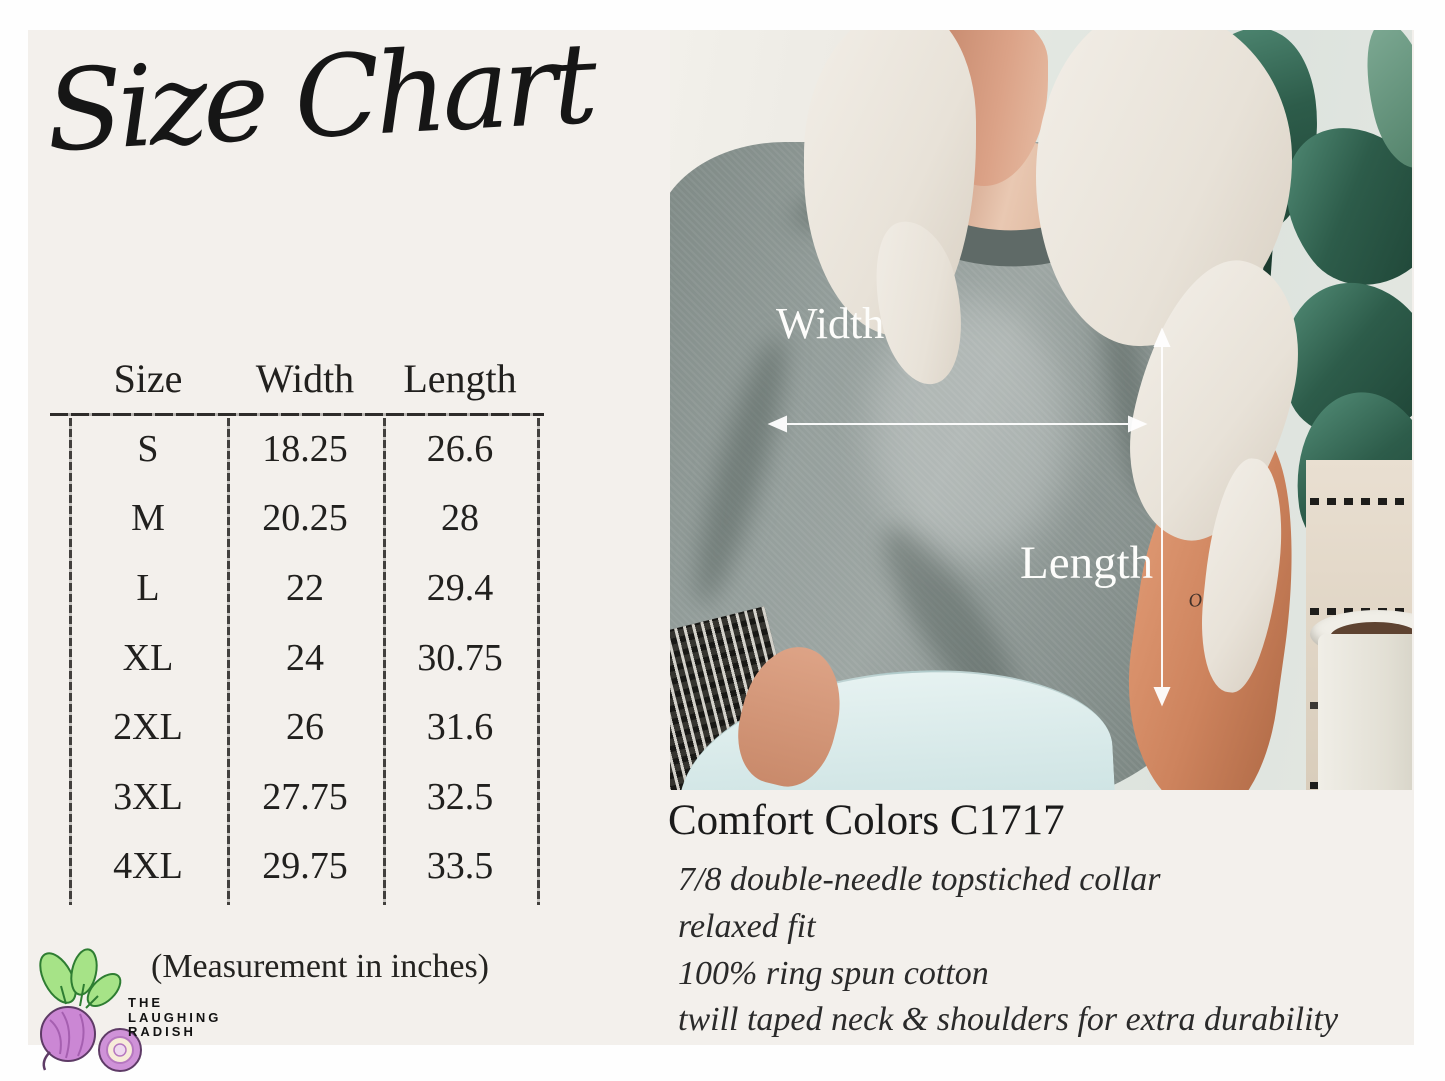  What do you see at coordinates (320, 966) in the screenshot?
I see `measurement-note: (Measurement in inches)` at bounding box center [320, 966].